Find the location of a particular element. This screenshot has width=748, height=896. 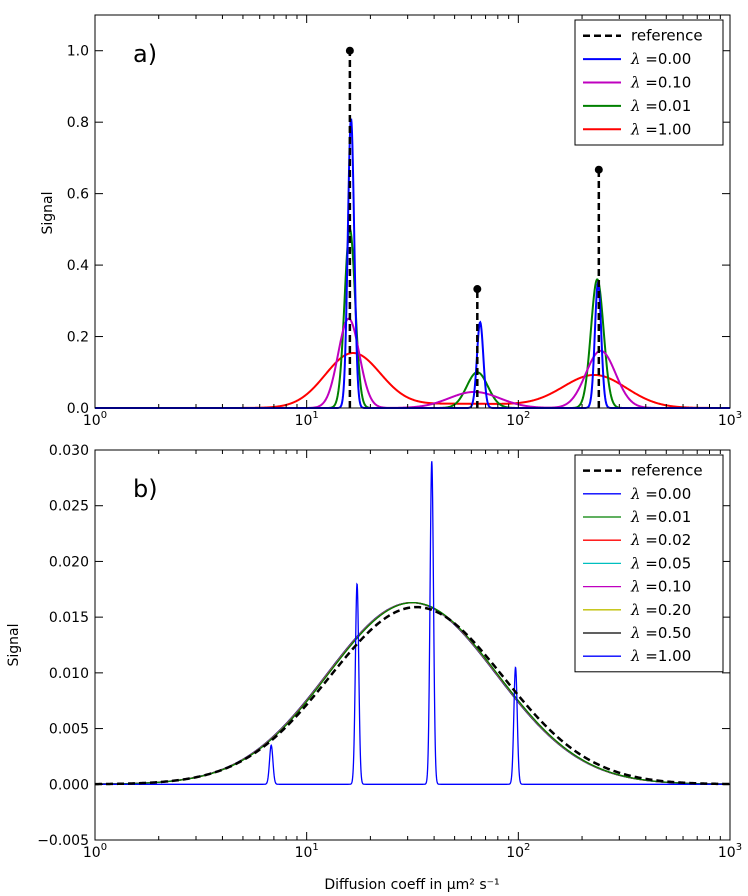

legend-label-4: λ =0.10 is located at coordinates (660, 587).